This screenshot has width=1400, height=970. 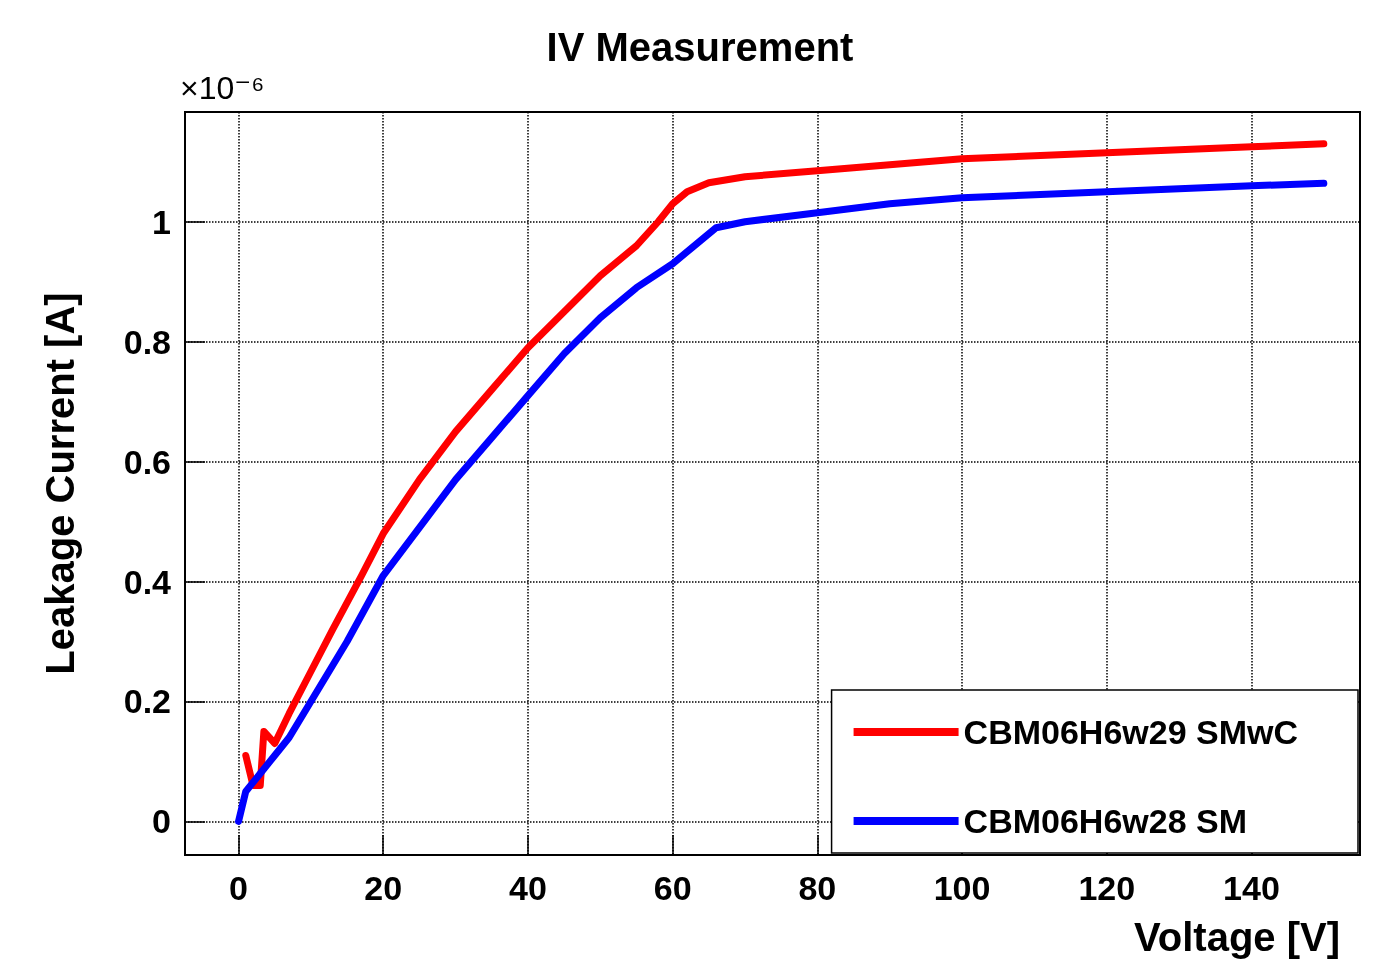 I want to click on x-tick-label: 80, so click(x=817, y=888).